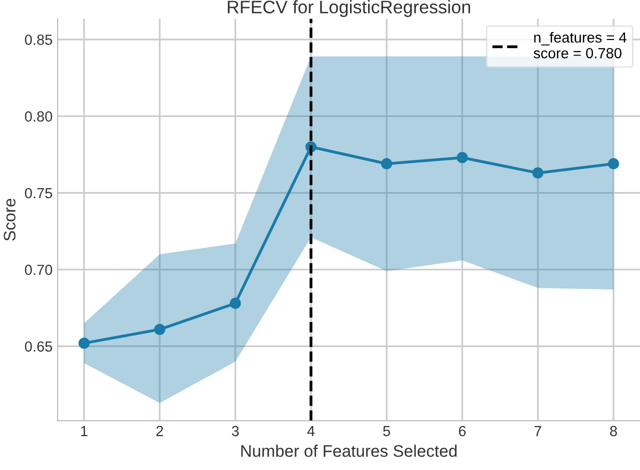 This screenshot has height=470, width=640. What do you see at coordinates (84, 431) in the screenshot?
I see `x-tick-label: 1` at bounding box center [84, 431].